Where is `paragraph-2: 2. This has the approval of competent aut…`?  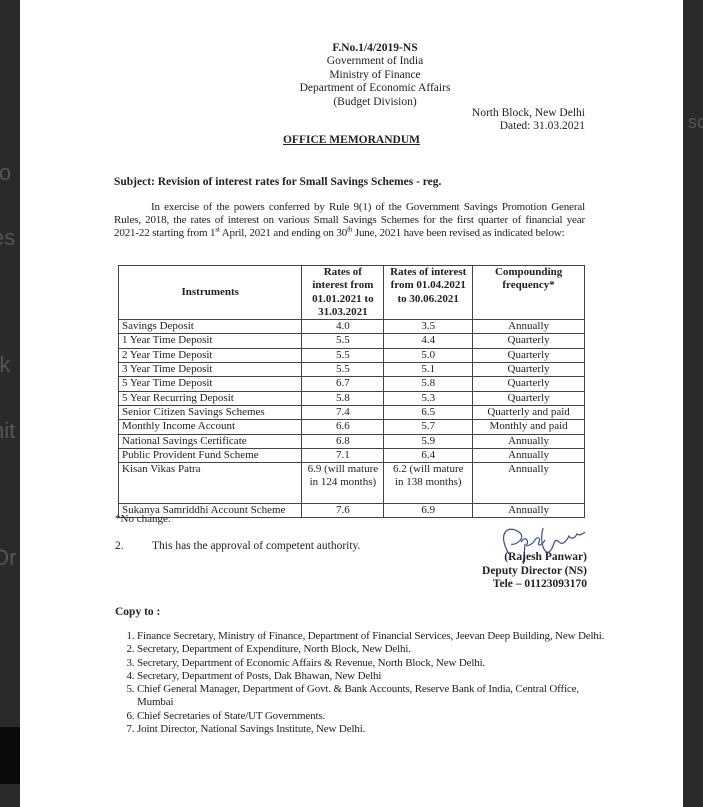 paragraph-2: 2. This has the approval of competent aut… is located at coordinates (238, 546).